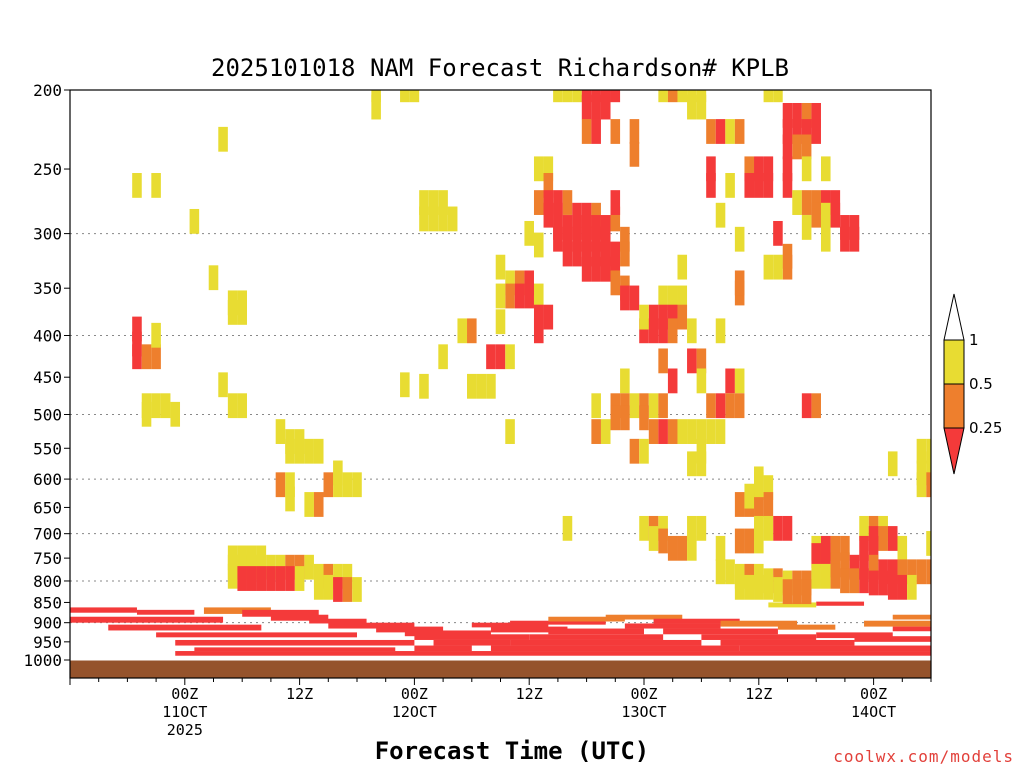  Describe the element at coordinates (47, 534) in the screenshot. I see `y-tick-label: 700` at that location.